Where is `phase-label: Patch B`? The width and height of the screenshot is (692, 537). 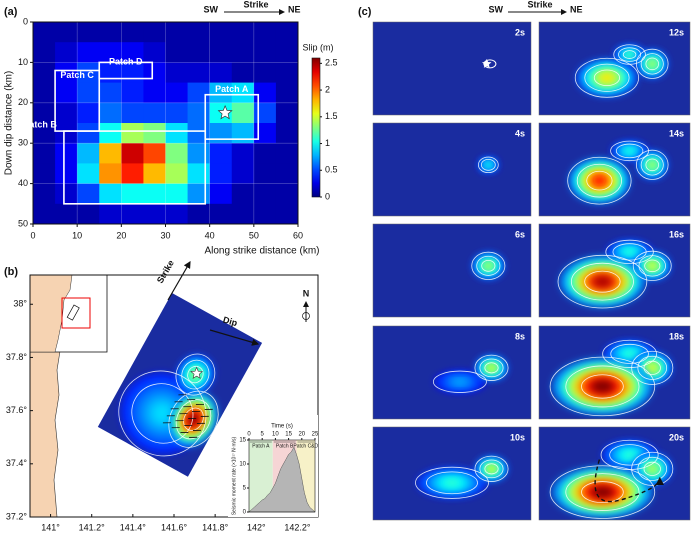
phase-label: Patch B is located at coordinates (285, 446).